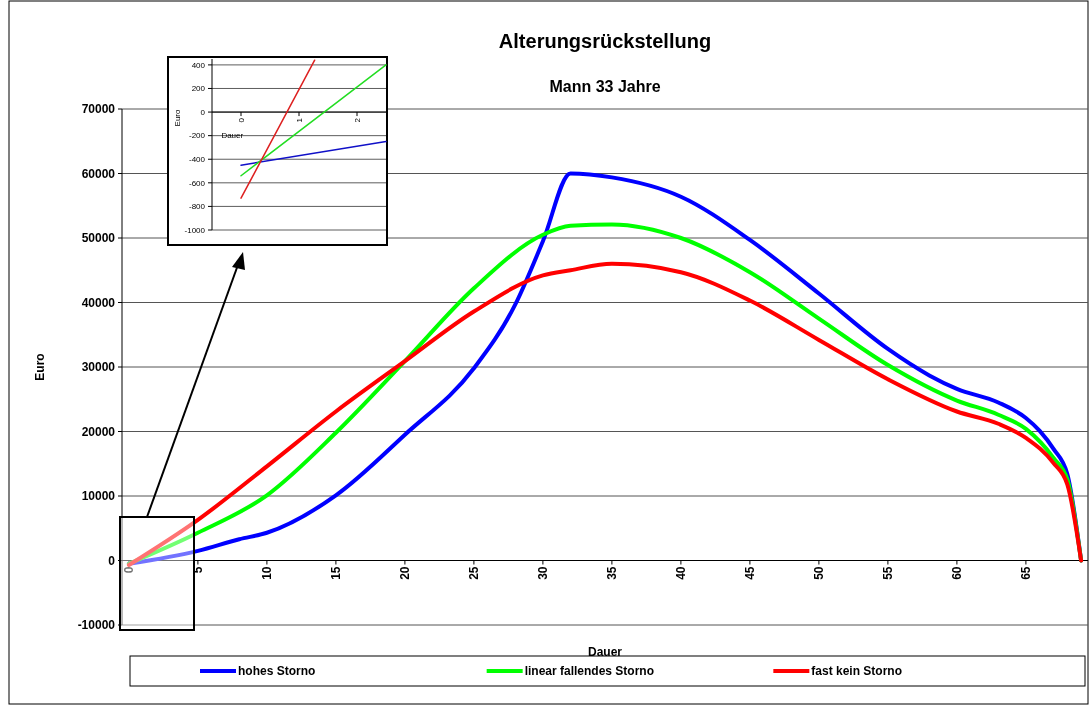 The image size is (1089, 705). Describe the element at coordinates (195, 230) in the screenshot. I see `y-tick-label: -1000` at that location.